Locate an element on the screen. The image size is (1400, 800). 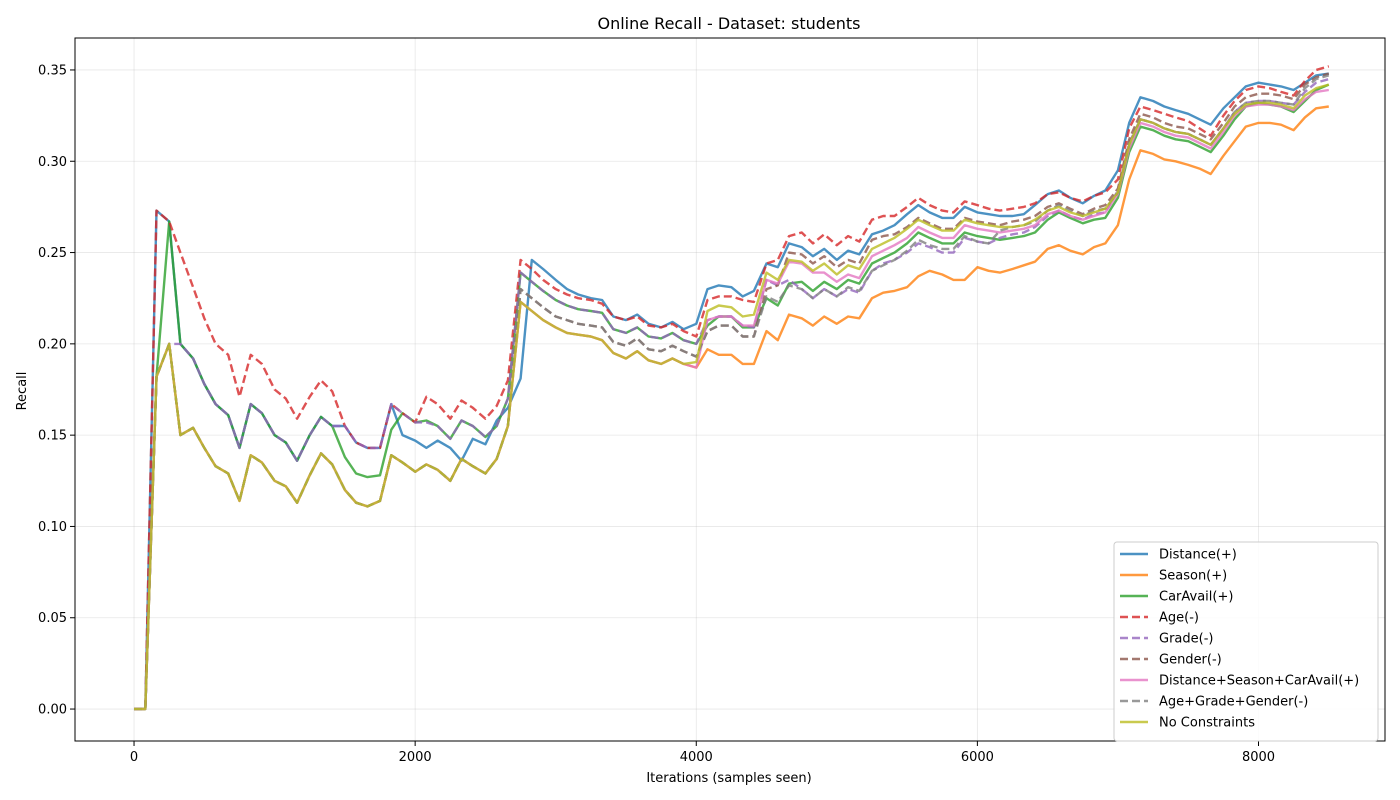
chart-title: Online Recall - Dataset: students is located at coordinates (728, 23).